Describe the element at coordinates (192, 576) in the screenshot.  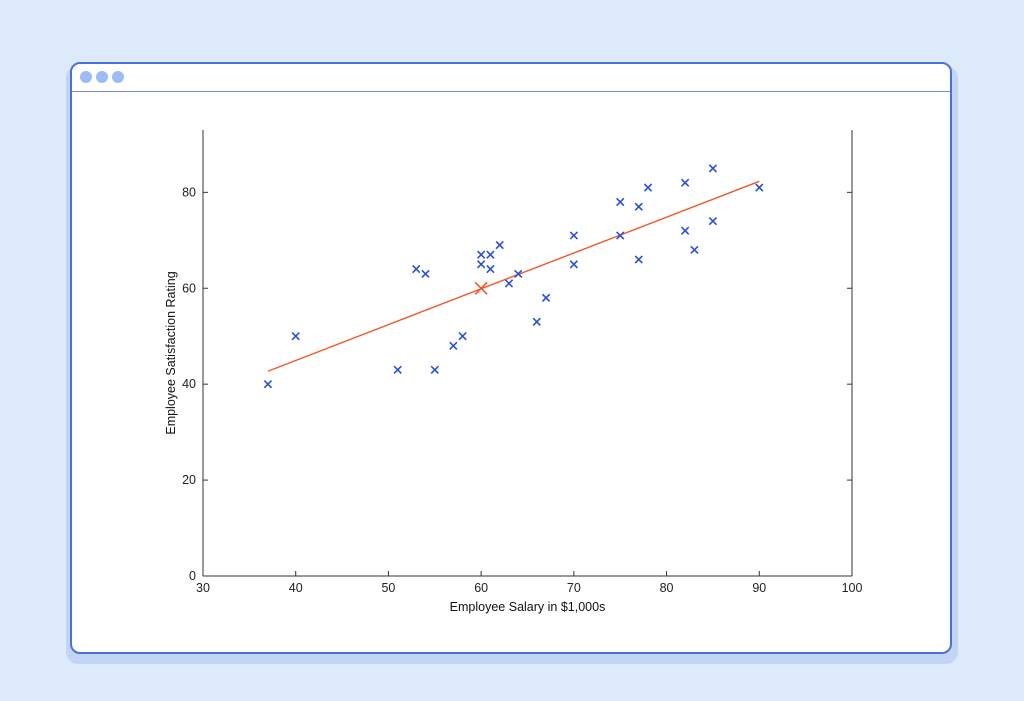
I see `y-tick-label: 0` at that location.